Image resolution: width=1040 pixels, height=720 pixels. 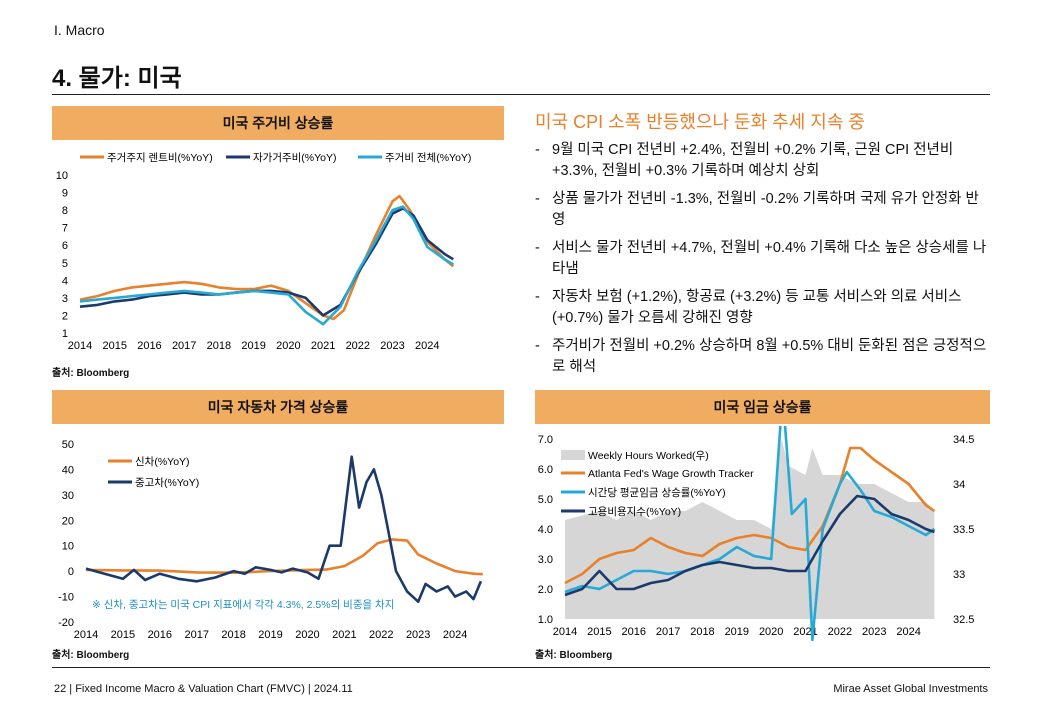 I want to click on y-tick-label: 5, so click(x=65, y=264).